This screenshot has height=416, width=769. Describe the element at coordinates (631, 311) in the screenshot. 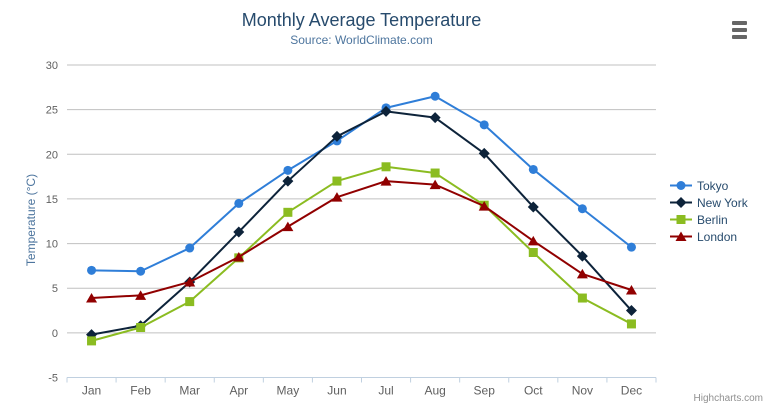

I see `point-new-york-dec` at that location.